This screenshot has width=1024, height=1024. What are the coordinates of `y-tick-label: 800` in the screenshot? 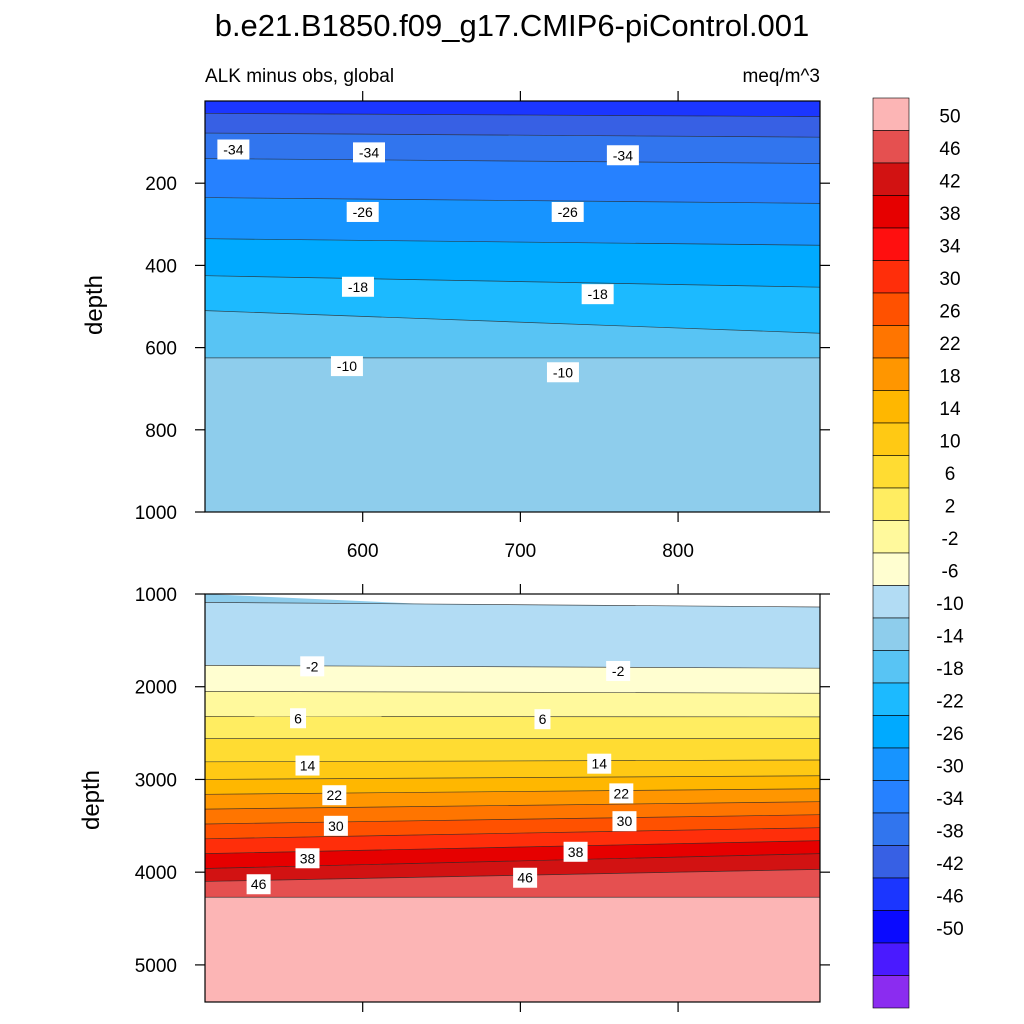 It's located at (161, 431).